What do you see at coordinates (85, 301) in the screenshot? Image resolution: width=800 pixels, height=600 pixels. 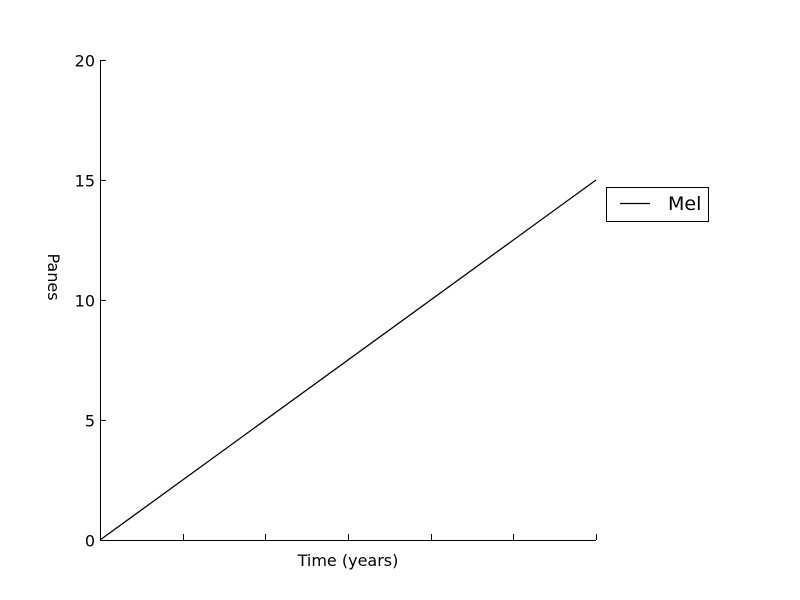 I see `y-tick-label: 10` at bounding box center [85, 301].